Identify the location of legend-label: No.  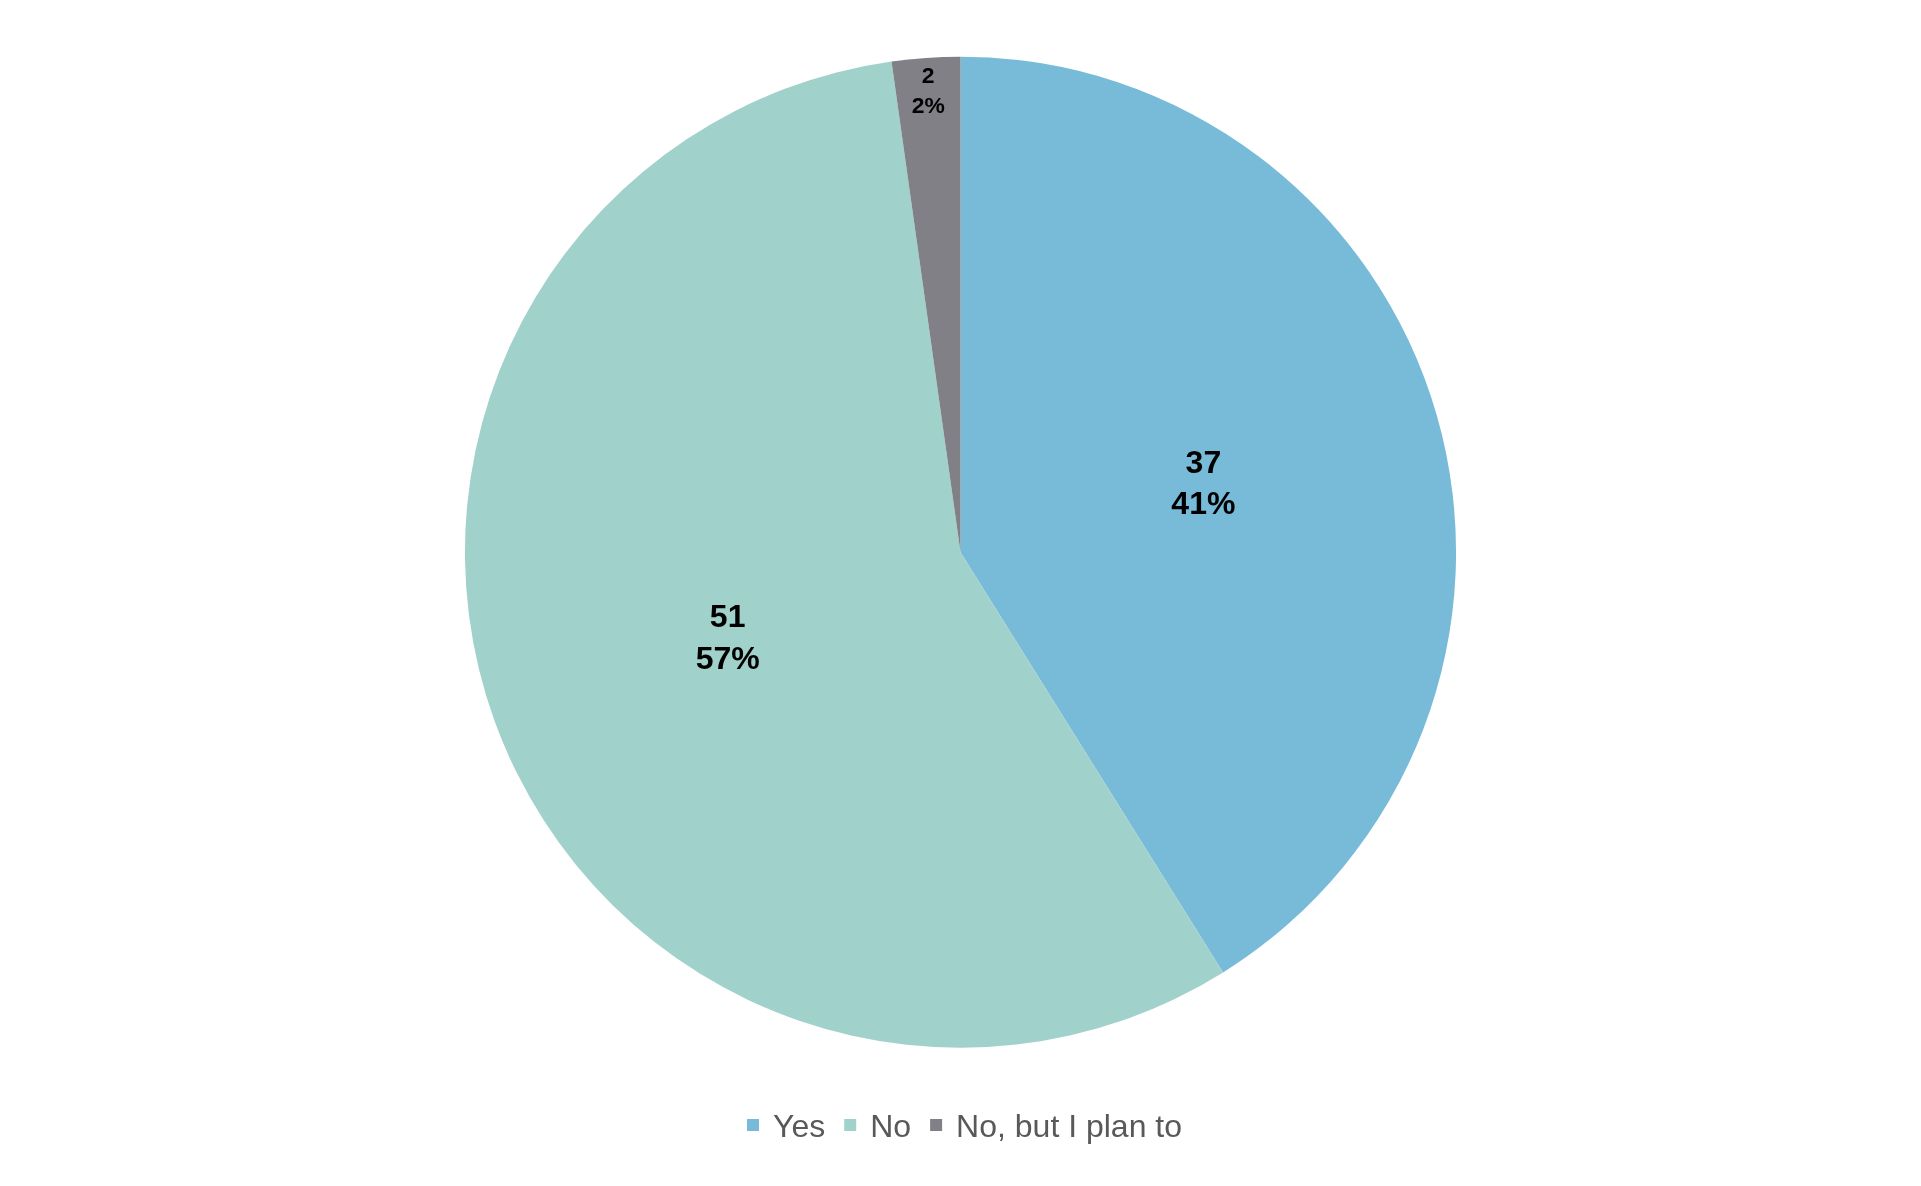
(891, 1126).